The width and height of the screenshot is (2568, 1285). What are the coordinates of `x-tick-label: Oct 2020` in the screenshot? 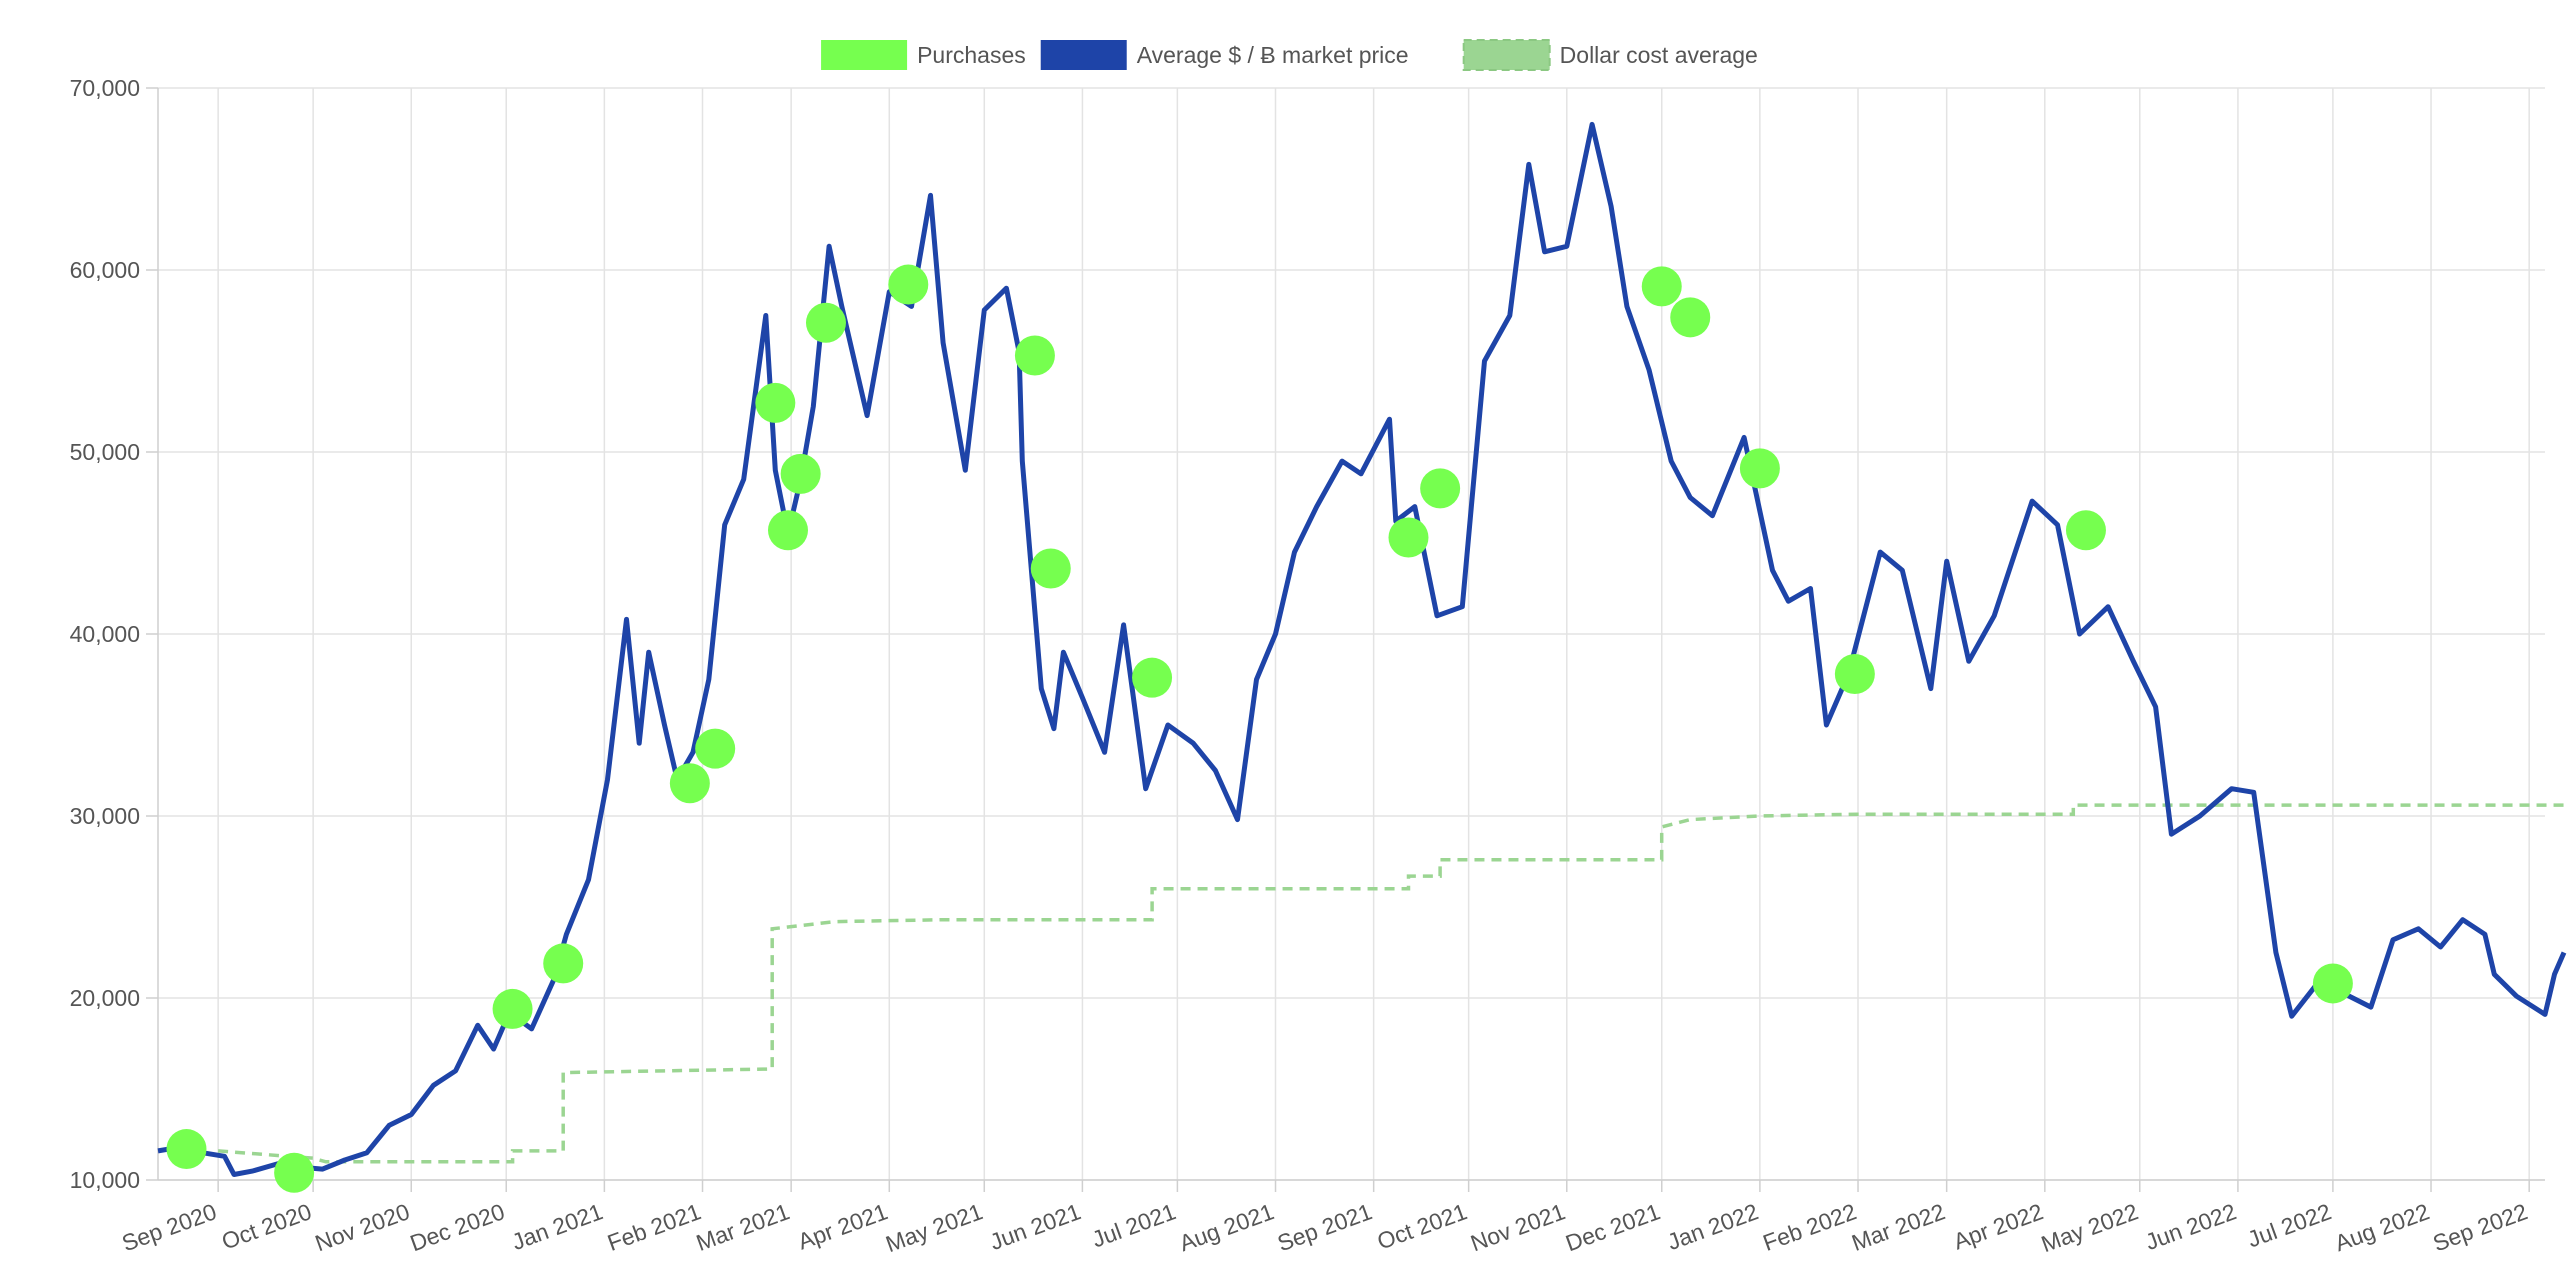 It's located at (266, 1226).